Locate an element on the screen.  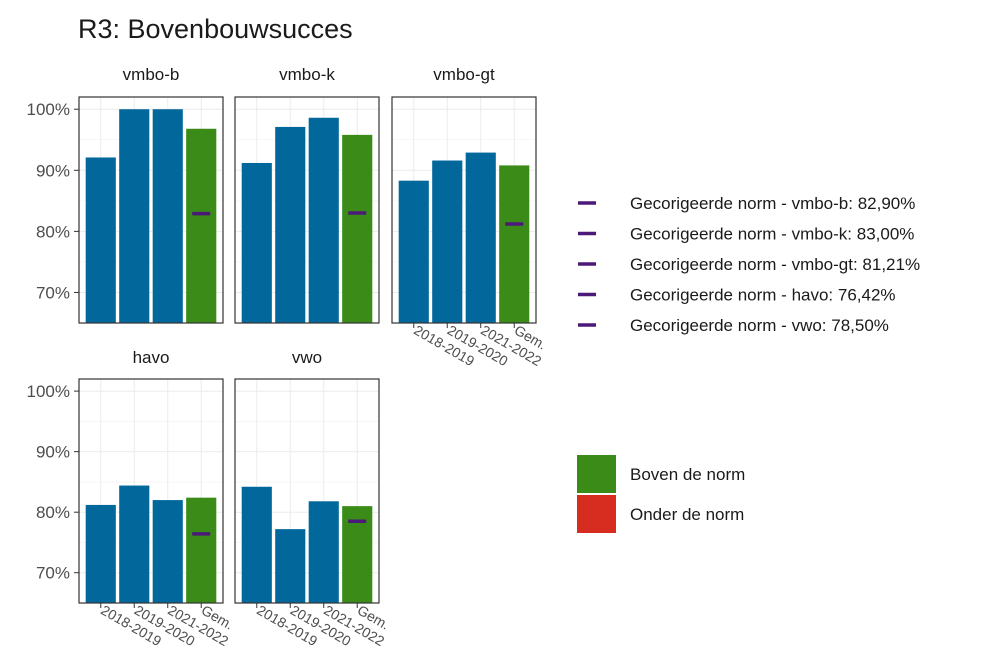
panel-title: vwo is located at coordinates (307, 357).